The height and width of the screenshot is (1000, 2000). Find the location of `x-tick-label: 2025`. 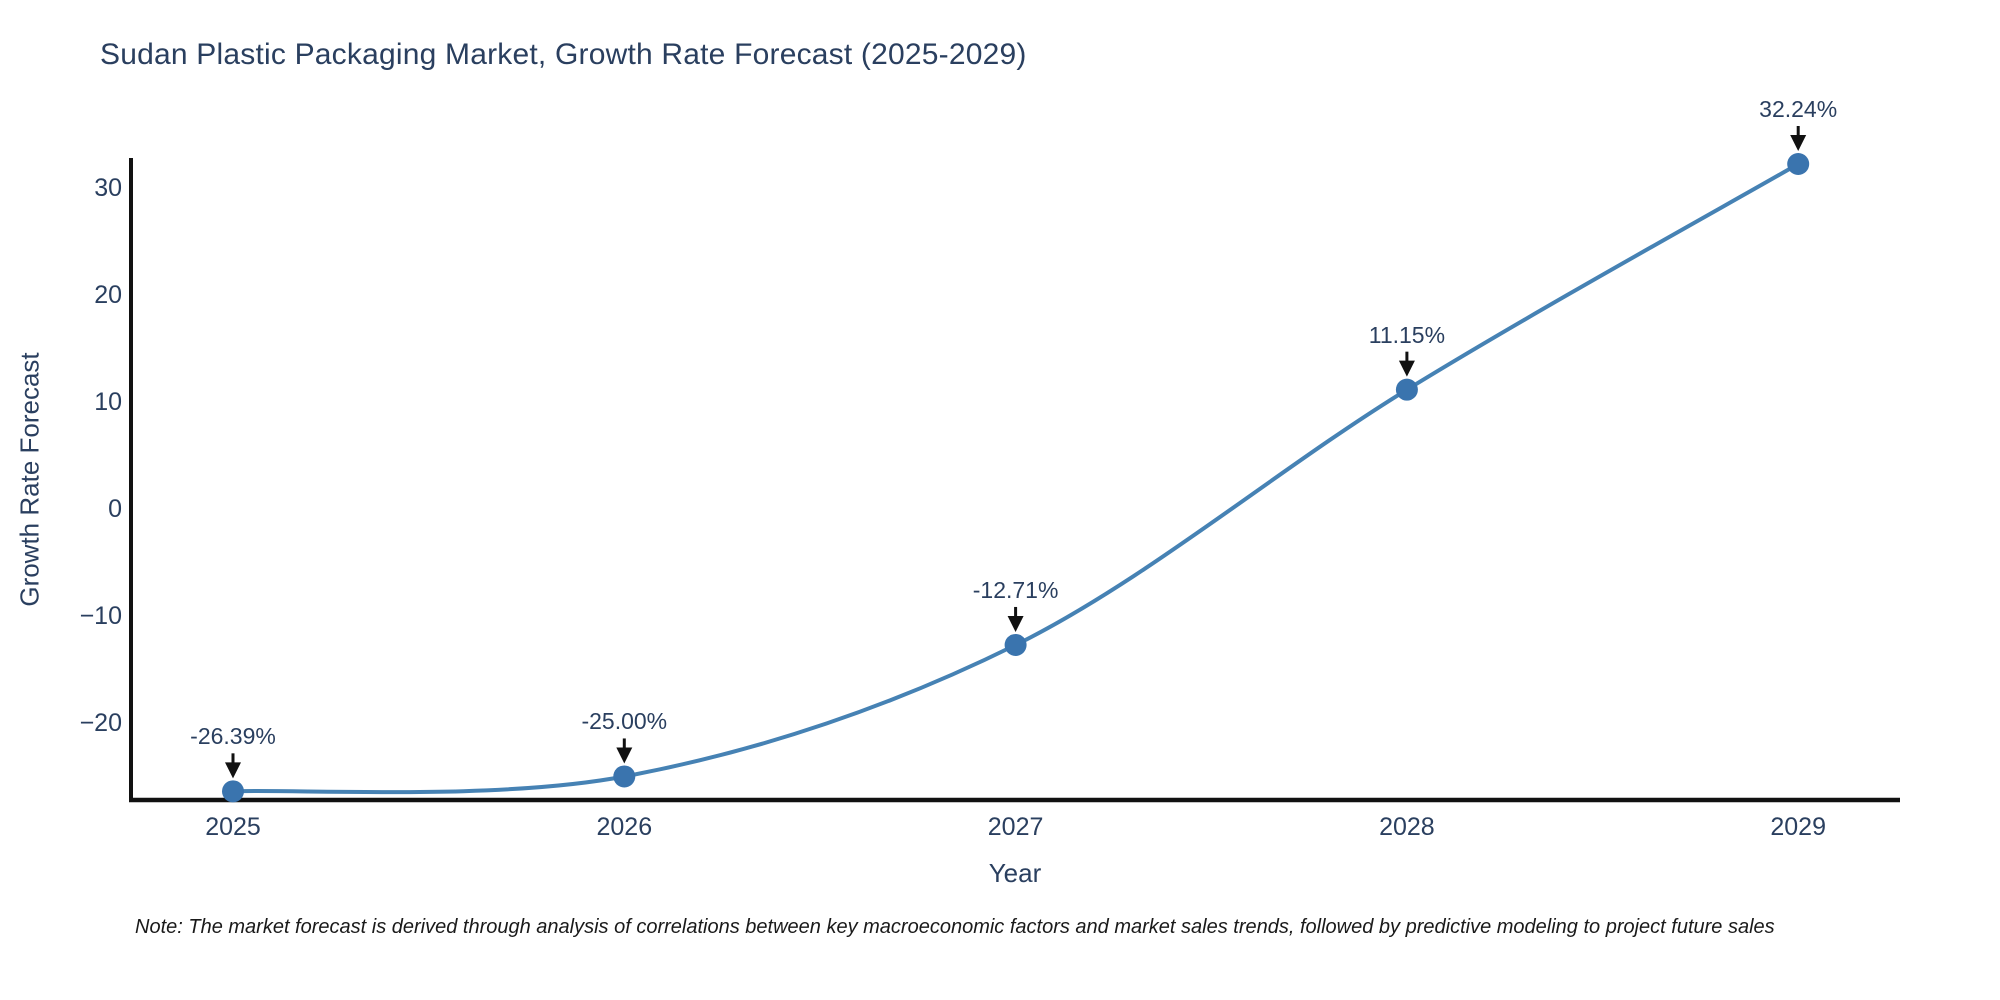

x-tick-label: 2025 is located at coordinates (233, 827).